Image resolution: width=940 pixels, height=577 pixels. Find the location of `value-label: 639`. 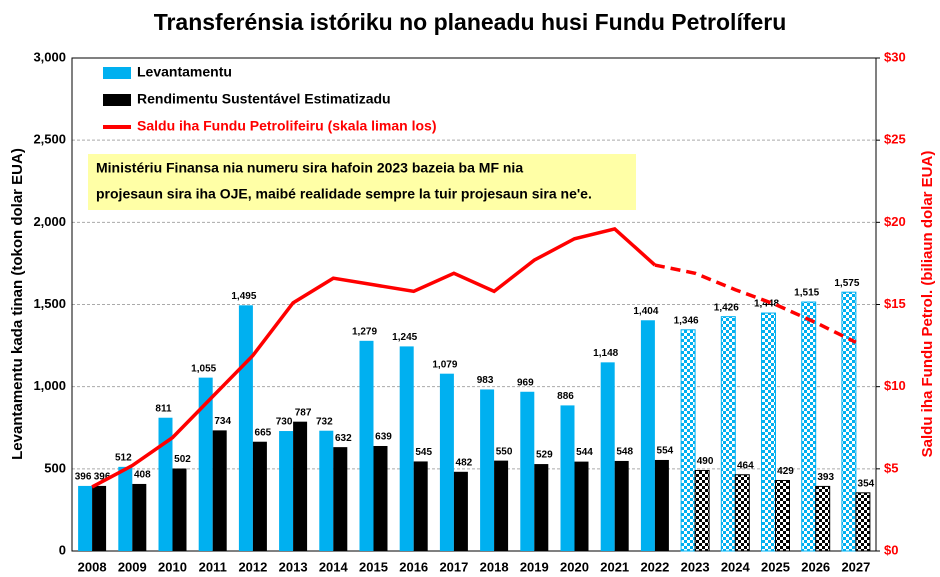

value-label: 639 is located at coordinates (383, 437).